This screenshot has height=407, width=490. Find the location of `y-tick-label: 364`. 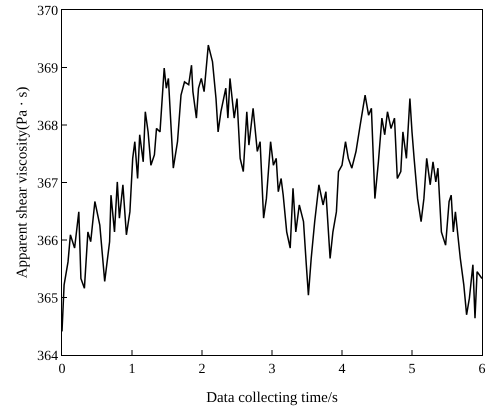

y-tick-label: 364 is located at coordinates (47, 356).